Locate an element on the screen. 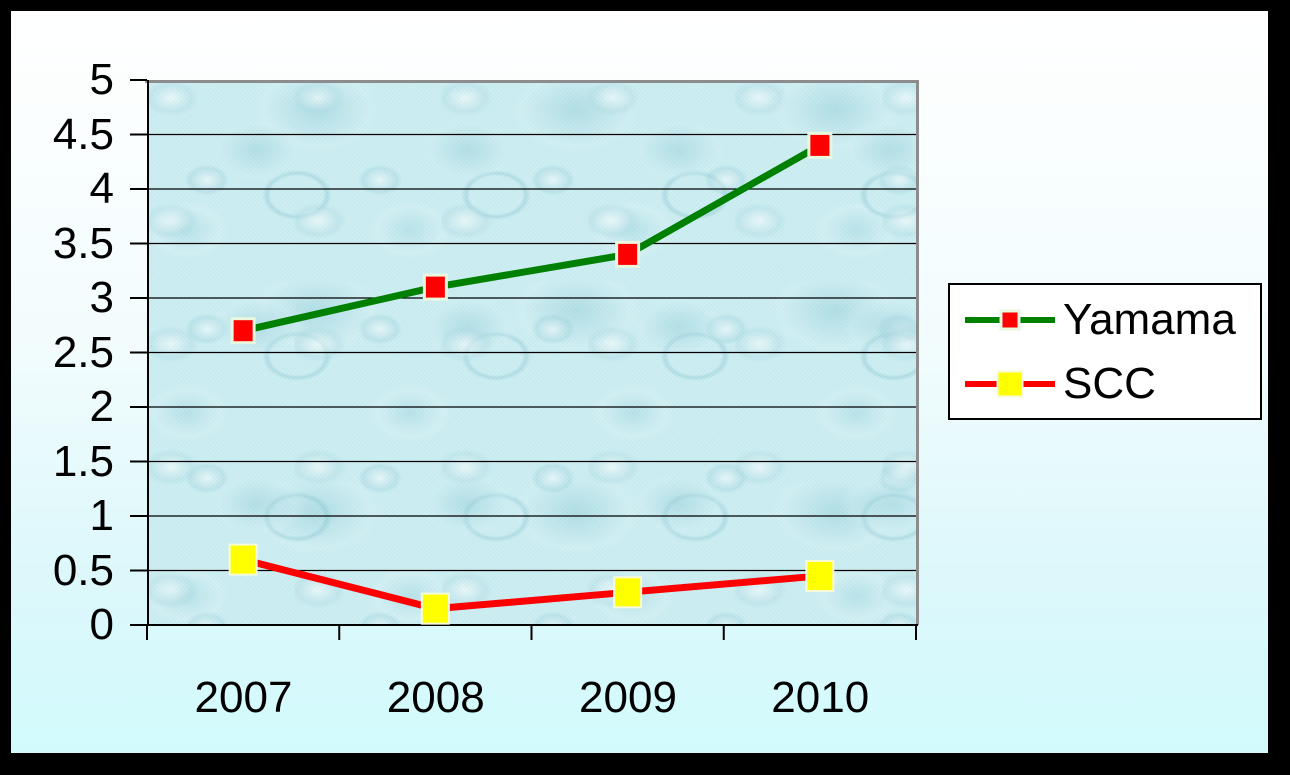 The width and height of the screenshot is (1290, 775). y-tick-label: 5 is located at coordinates (101, 79).